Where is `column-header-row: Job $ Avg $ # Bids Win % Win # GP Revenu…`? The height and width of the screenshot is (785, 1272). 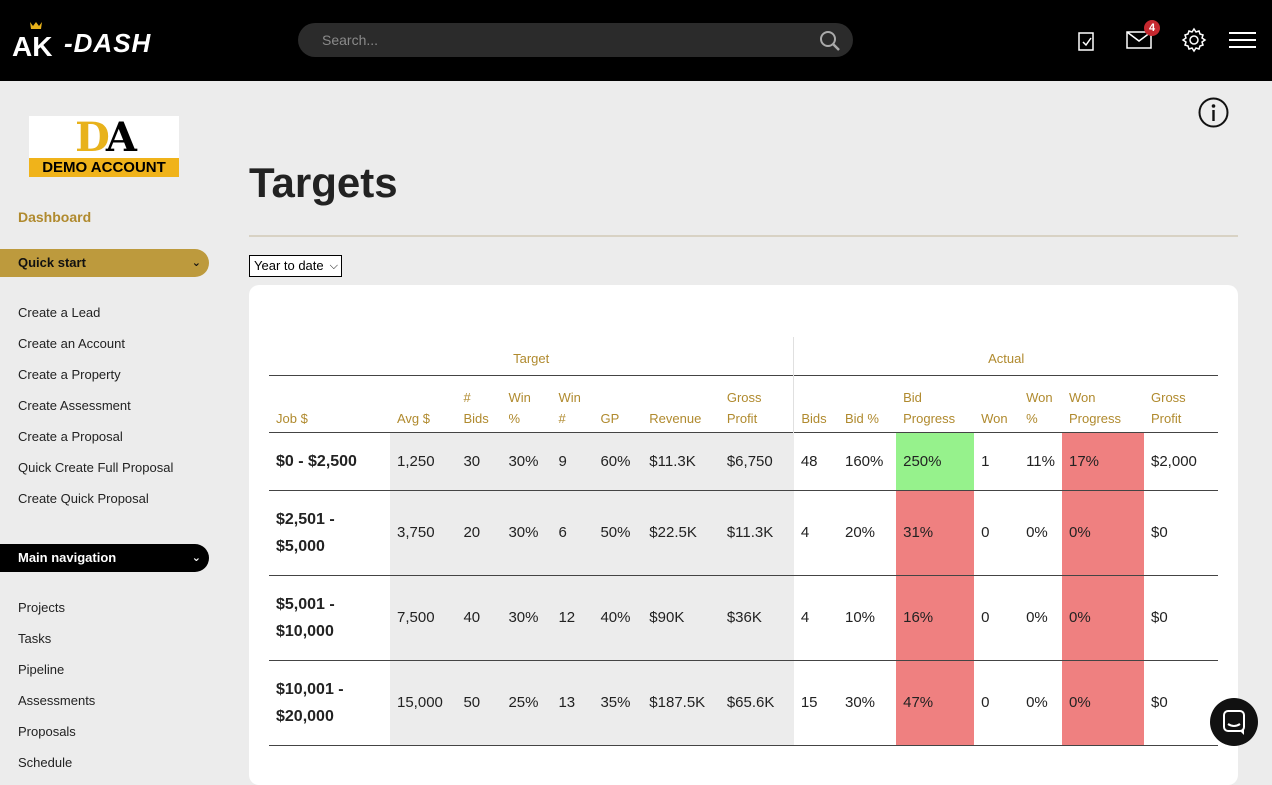 column-header-row: Job $ Avg $ # Bids Win % Win # GP Revenu… is located at coordinates (743, 403).